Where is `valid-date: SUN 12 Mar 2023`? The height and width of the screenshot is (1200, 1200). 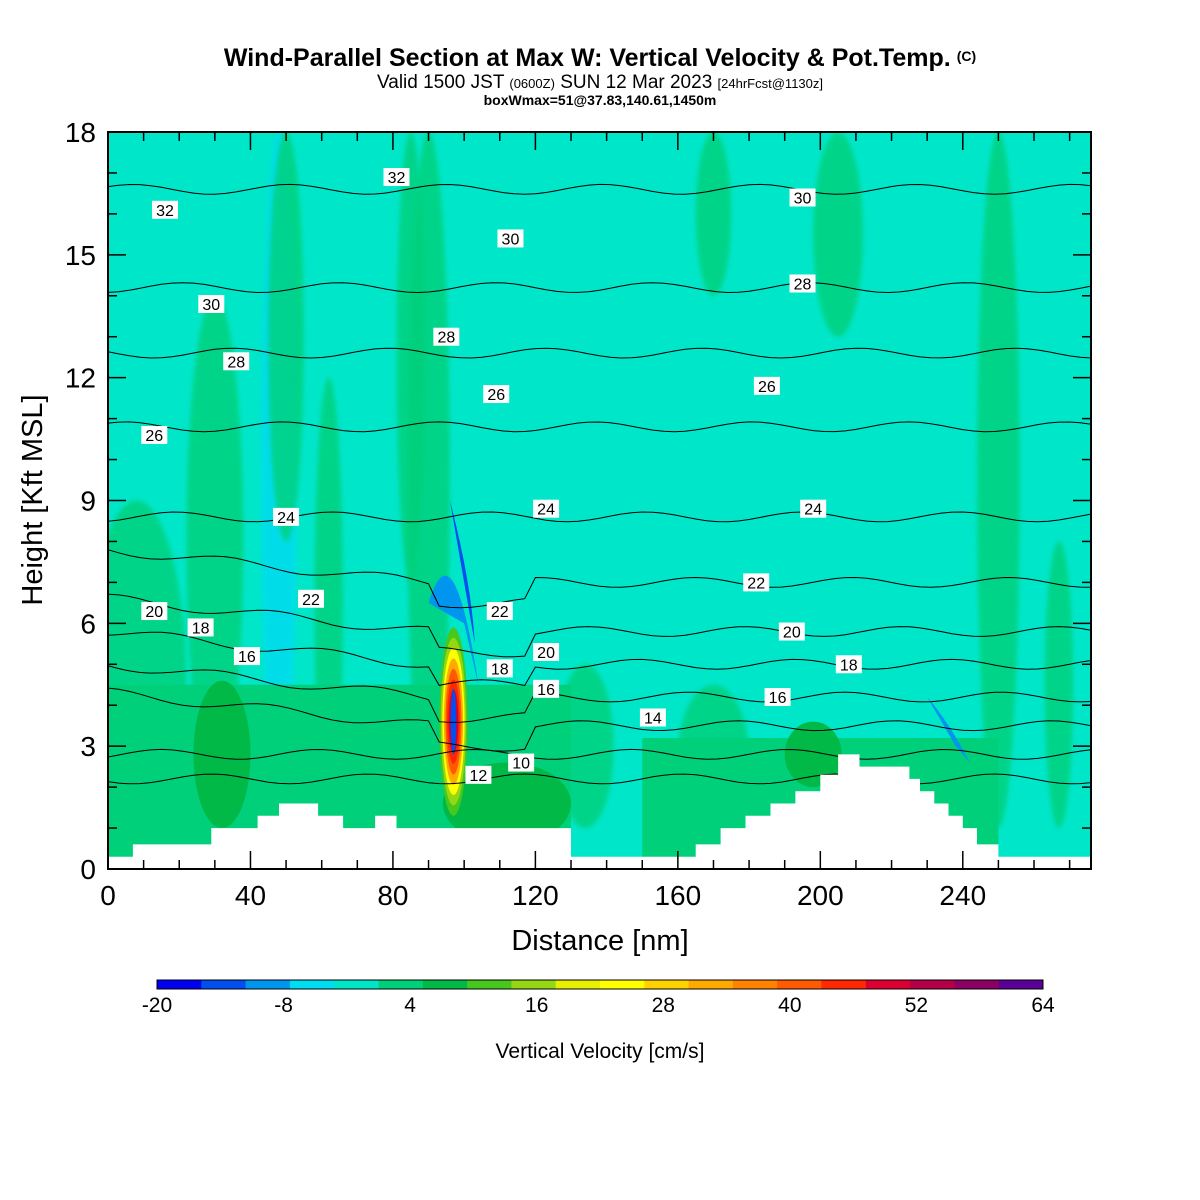
valid-date: SUN 12 Mar 2023 is located at coordinates (636, 82).